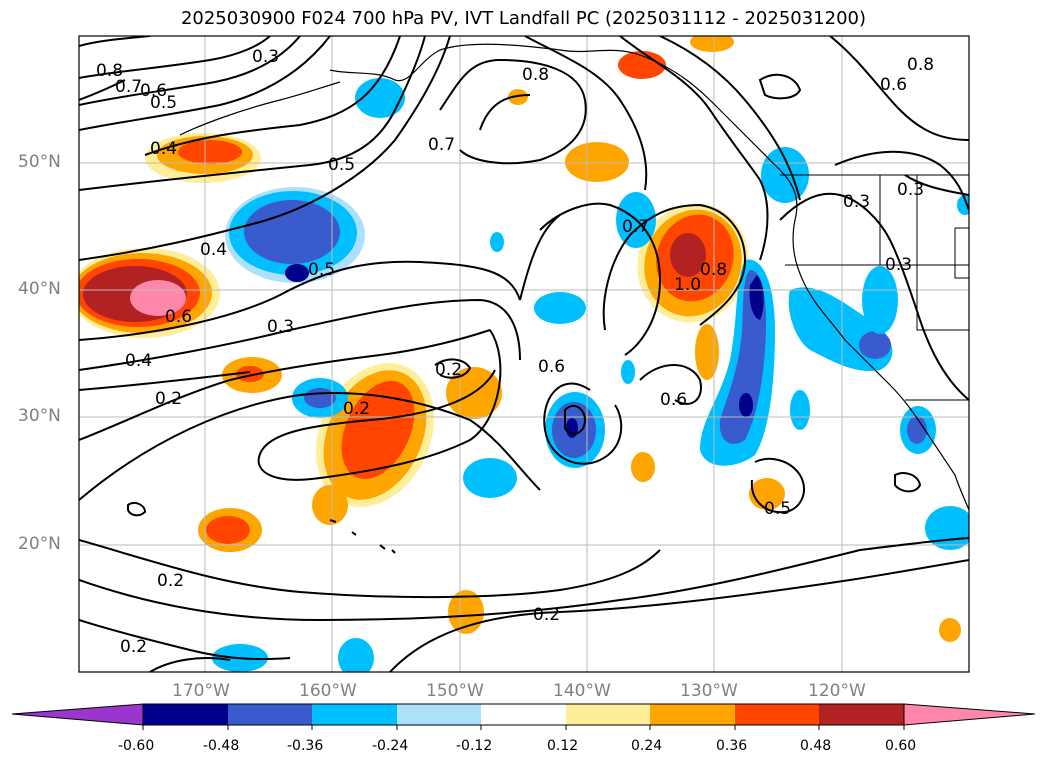 This screenshot has height=765, width=1047. What do you see at coordinates (39, 416) in the screenshot?
I see `lat-label: 30°N` at bounding box center [39, 416].